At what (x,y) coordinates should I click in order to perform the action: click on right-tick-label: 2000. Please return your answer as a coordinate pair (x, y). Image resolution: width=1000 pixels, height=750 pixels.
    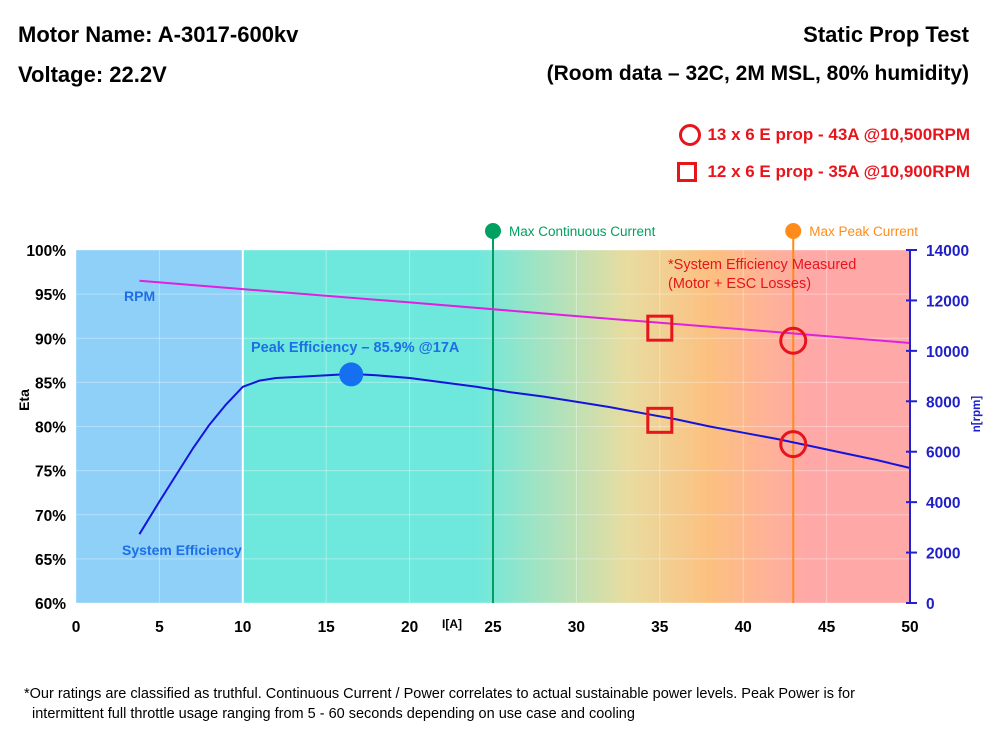
    Looking at the image, I should click on (943, 554).